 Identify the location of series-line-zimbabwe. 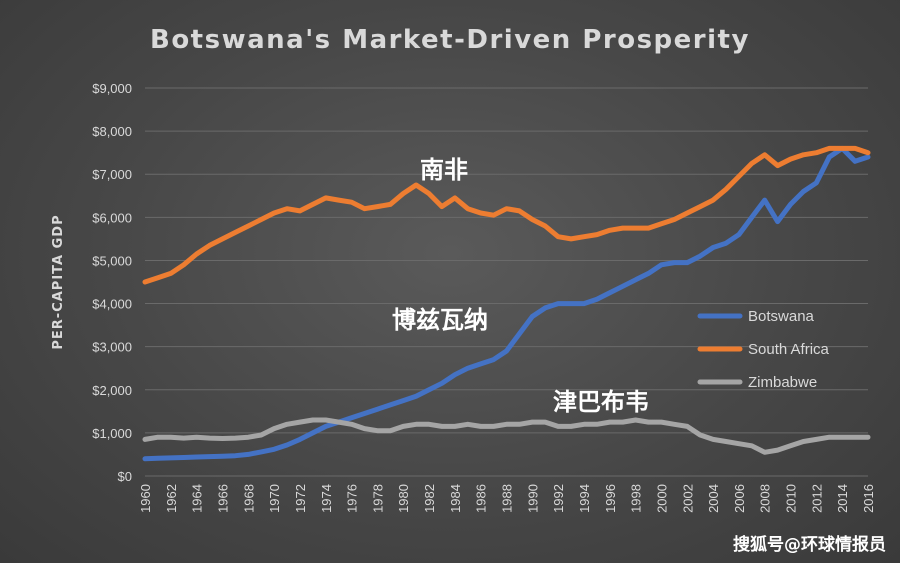
(506, 436).